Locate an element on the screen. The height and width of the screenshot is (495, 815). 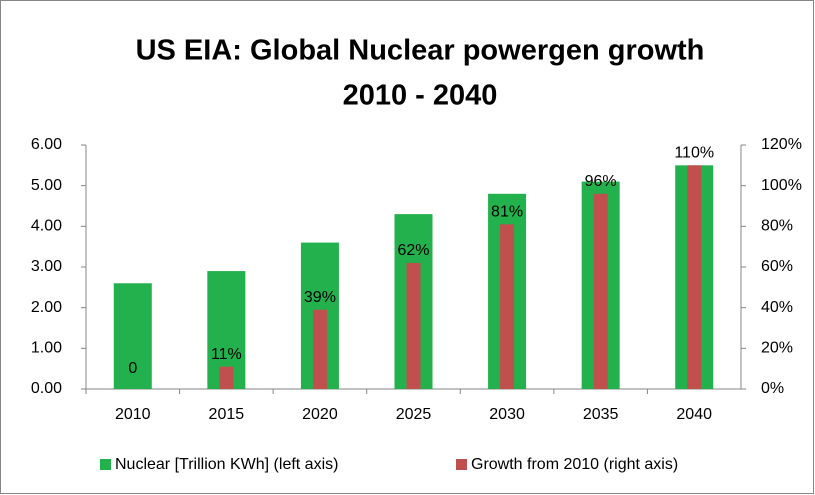
y2-tick-label: 0% is located at coordinates (772, 388).